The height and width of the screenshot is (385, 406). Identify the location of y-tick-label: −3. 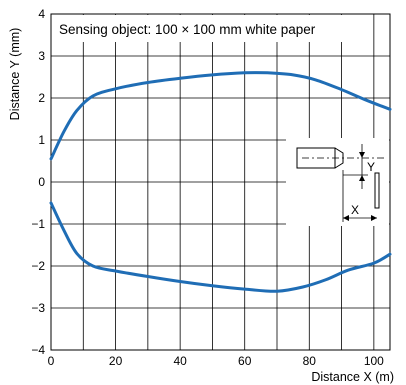
(38, 308).